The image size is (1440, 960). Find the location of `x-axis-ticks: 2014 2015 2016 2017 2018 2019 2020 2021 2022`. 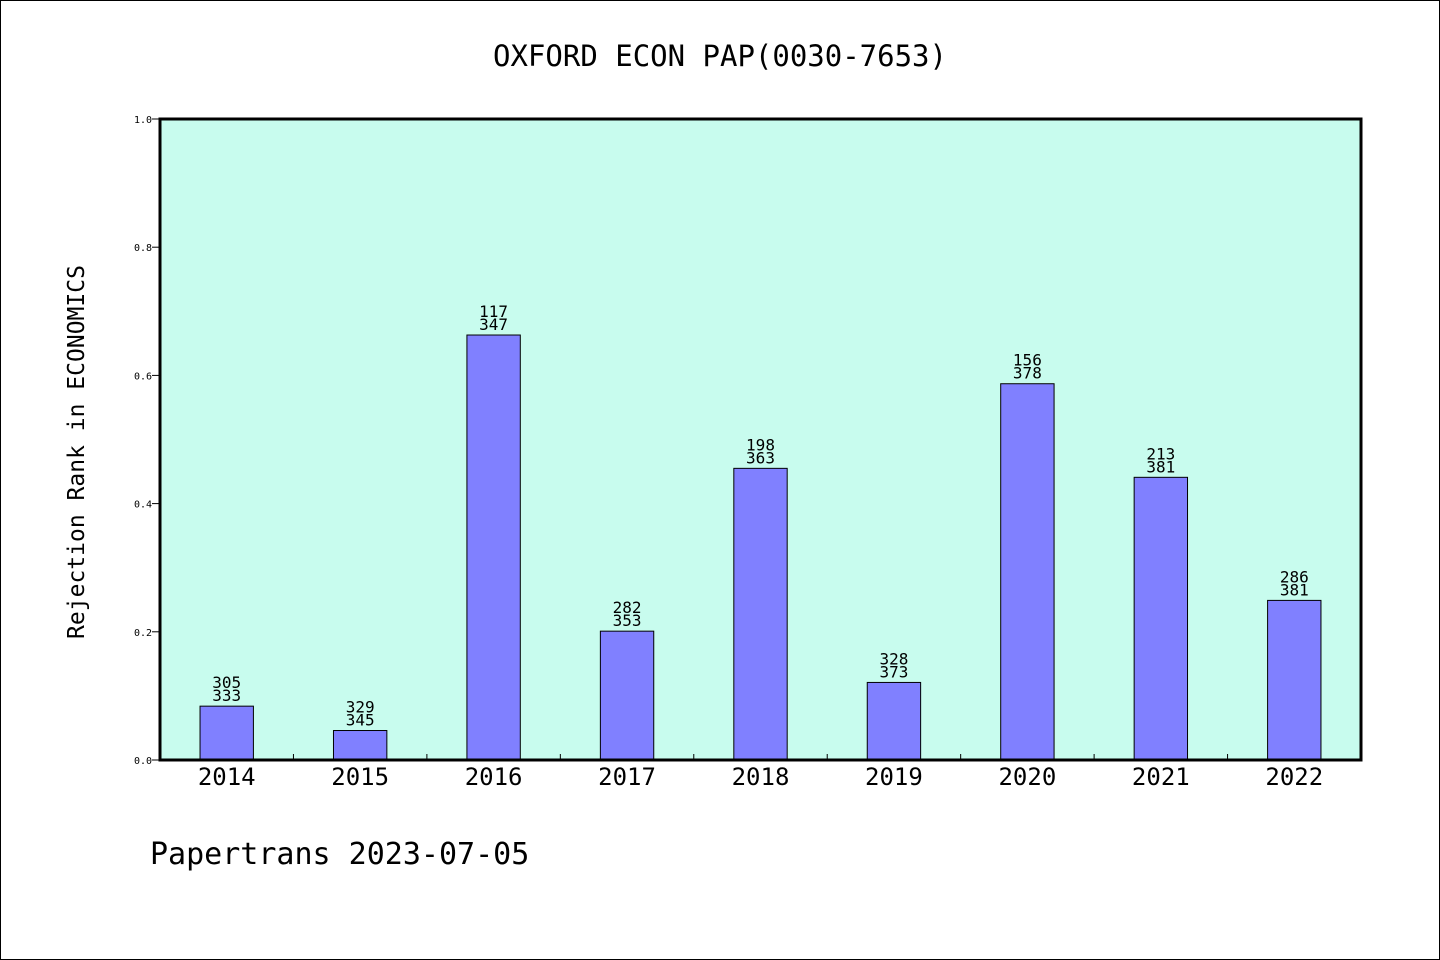

x-axis-ticks: 2014 2015 2016 2017 2018 2019 2020 2021 2022 is located at coordinates (760, 772).